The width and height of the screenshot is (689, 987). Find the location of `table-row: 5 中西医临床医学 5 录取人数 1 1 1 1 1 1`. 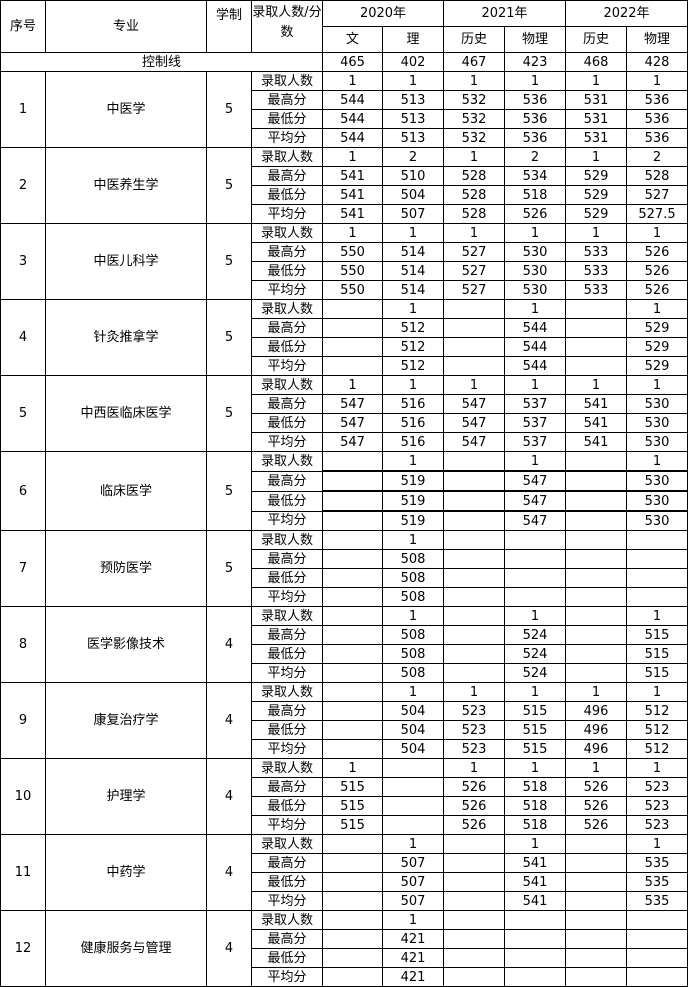

table-row: 5 中西医临床医学 5 录取人数 1 1 1 1 1 1 is located at coordinates (344, 413).